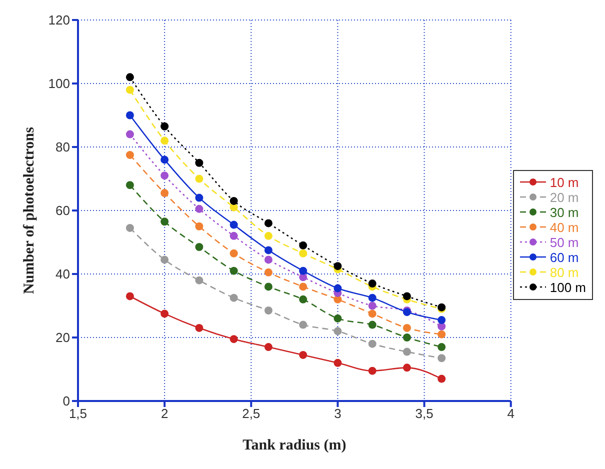 The image size is (605, 469). Describe the element at coordinates (568, 287) in the screenshot. I see `legend-label: 100 m` at that location.